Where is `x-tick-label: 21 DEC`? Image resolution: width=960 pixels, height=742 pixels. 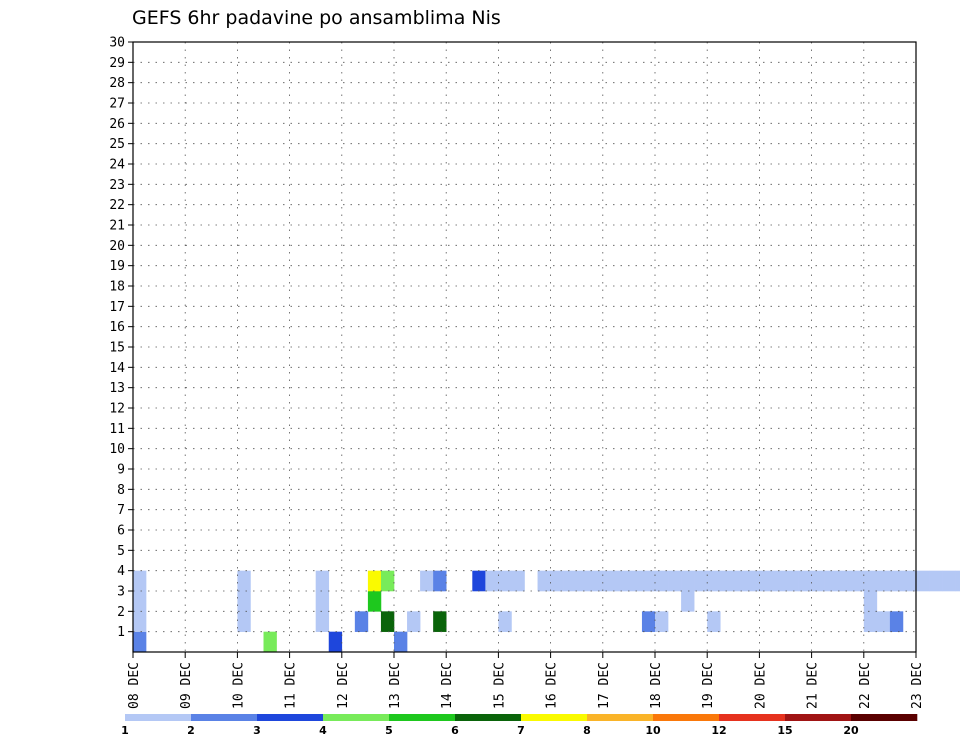 x-tick-label: 21 DEC is located at coordinates (813, 685).